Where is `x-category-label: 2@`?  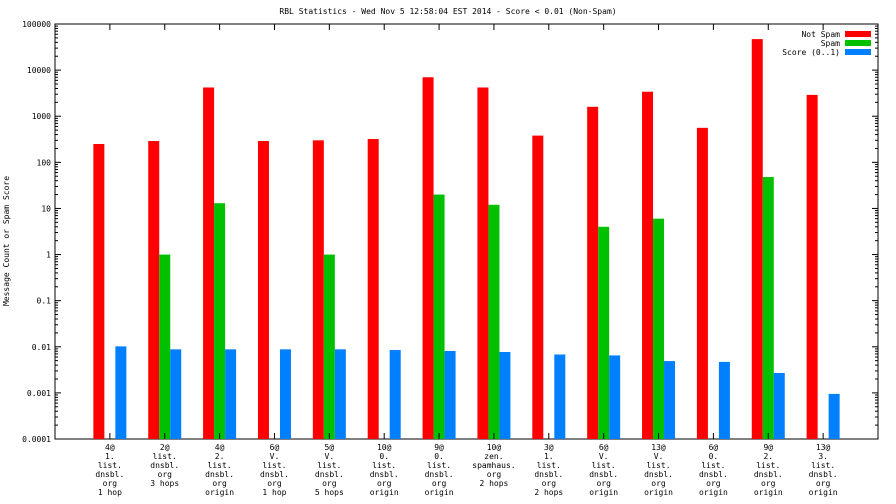 x-category-label: 2@ is located at coordinates (165, 447).